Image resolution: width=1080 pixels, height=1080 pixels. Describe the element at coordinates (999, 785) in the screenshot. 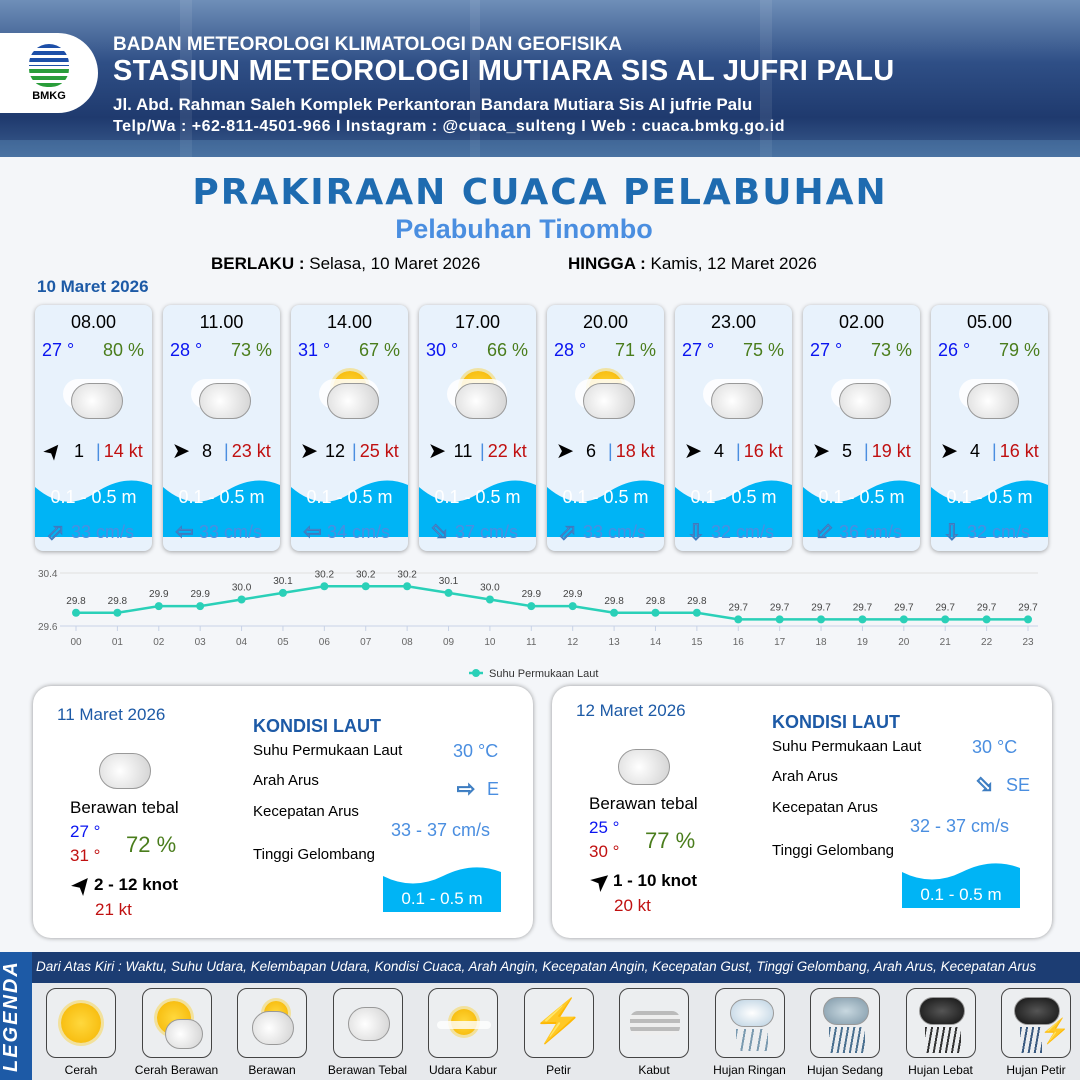

I see `current-direction-value: ⇨ SE` at that location.